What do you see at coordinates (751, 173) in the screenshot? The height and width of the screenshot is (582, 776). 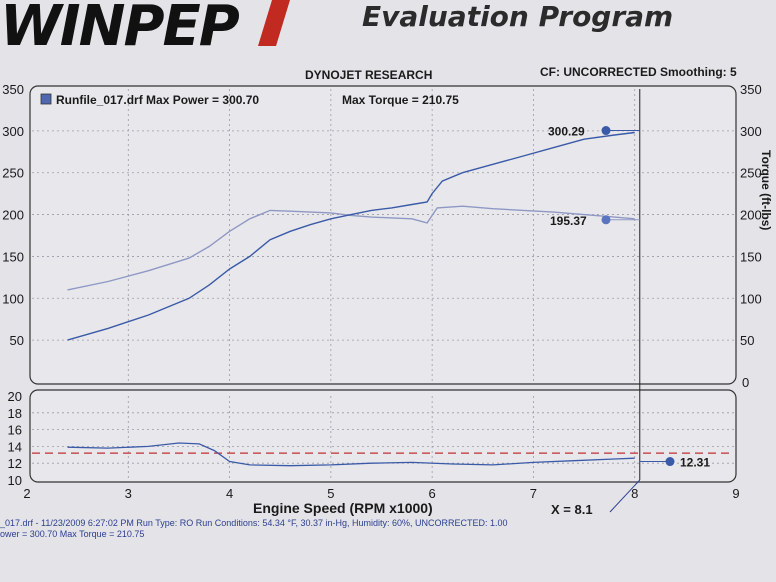 I see `right-y-tick-label: 250` at bounding box center [751, 173].